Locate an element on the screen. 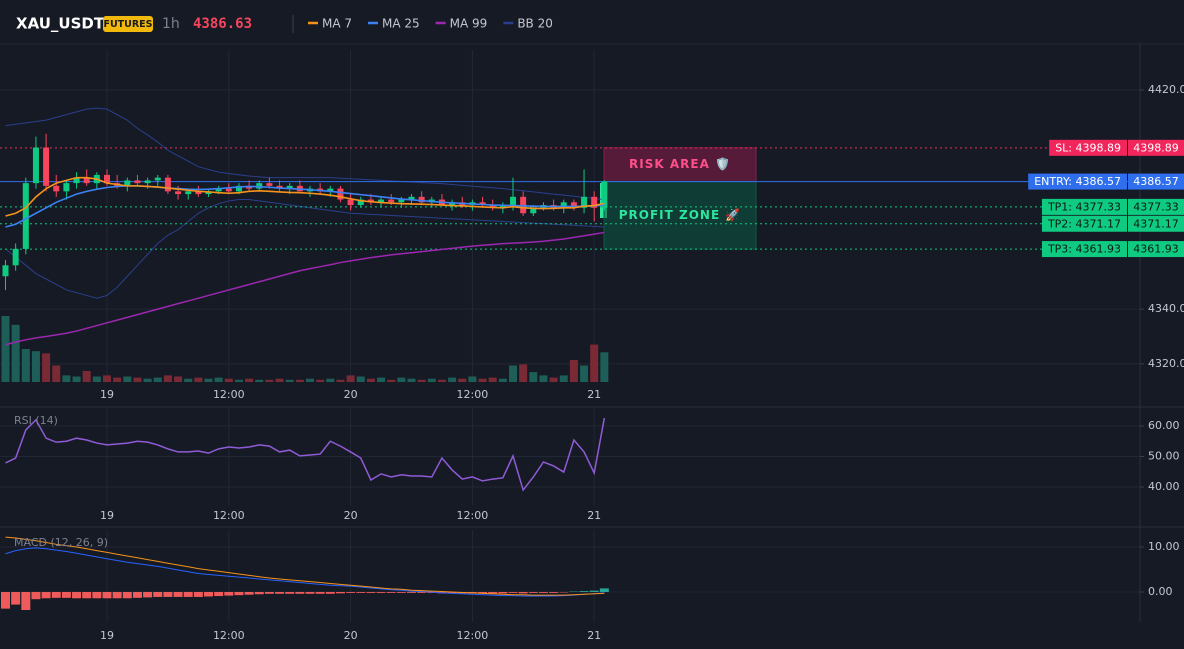 The height and width of the screenshot is (649, 1184). badge-bg is located at coordinates (128, 24).